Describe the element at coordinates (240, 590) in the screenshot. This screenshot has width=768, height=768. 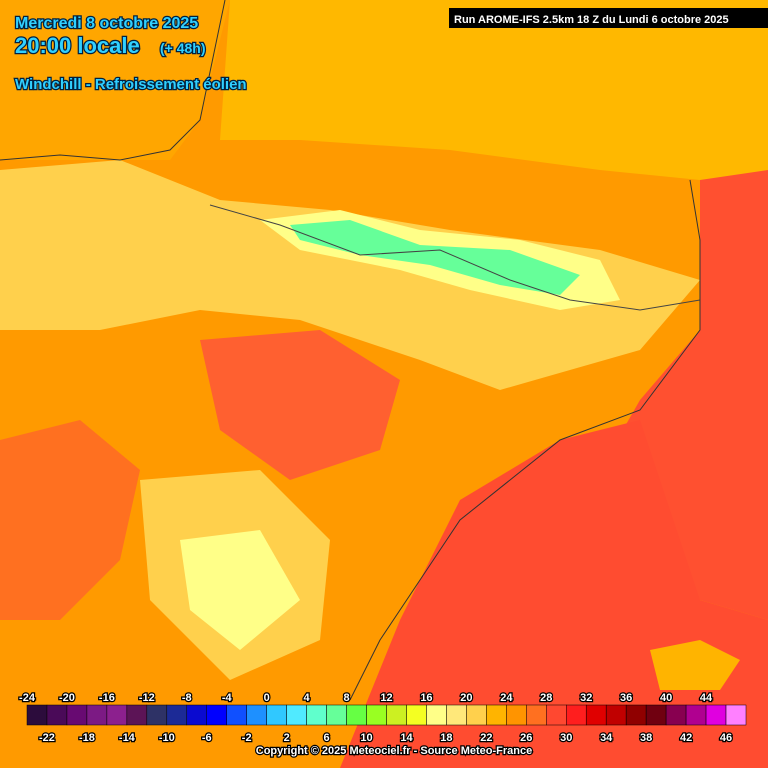
I see `central-peak` at that location.